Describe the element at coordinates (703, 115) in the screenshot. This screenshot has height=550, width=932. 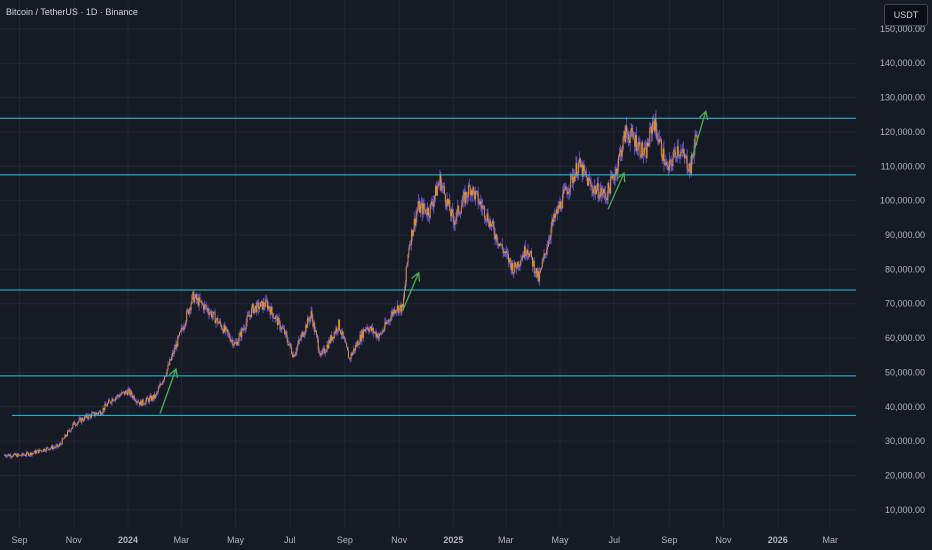
I see `arrow-head` at that location.